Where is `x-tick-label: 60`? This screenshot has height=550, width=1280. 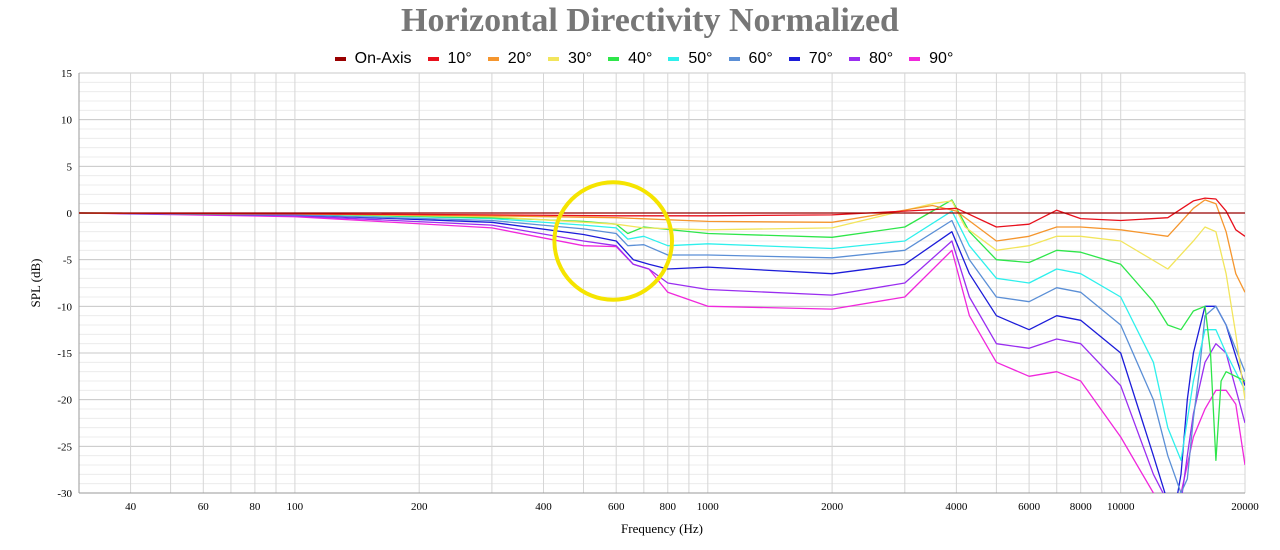 x-tick-label: 60 is located at coordinates (204, 507).